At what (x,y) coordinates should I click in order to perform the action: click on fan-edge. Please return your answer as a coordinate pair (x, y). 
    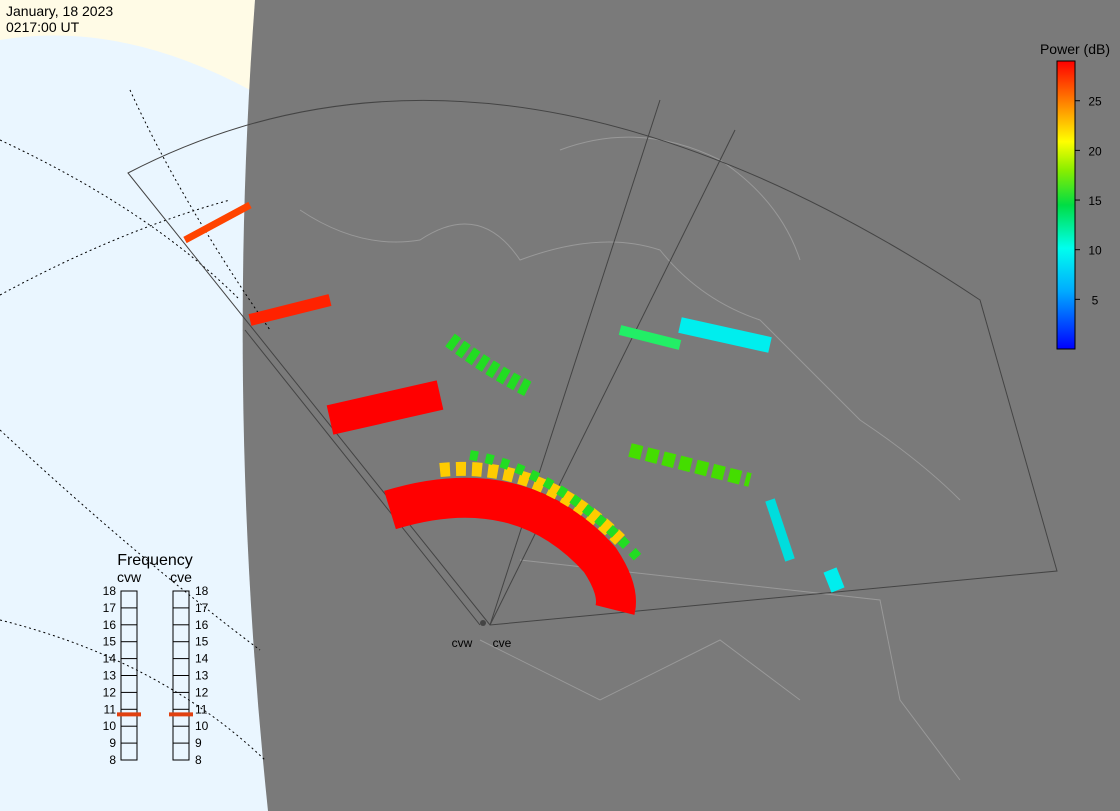
    Looking at the image, I should click on (362, 477).